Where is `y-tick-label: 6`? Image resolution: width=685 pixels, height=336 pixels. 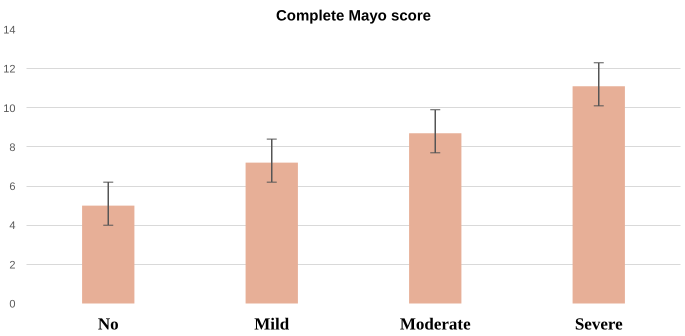 y-tick-label: 6 is located at coordinates (12, 187).